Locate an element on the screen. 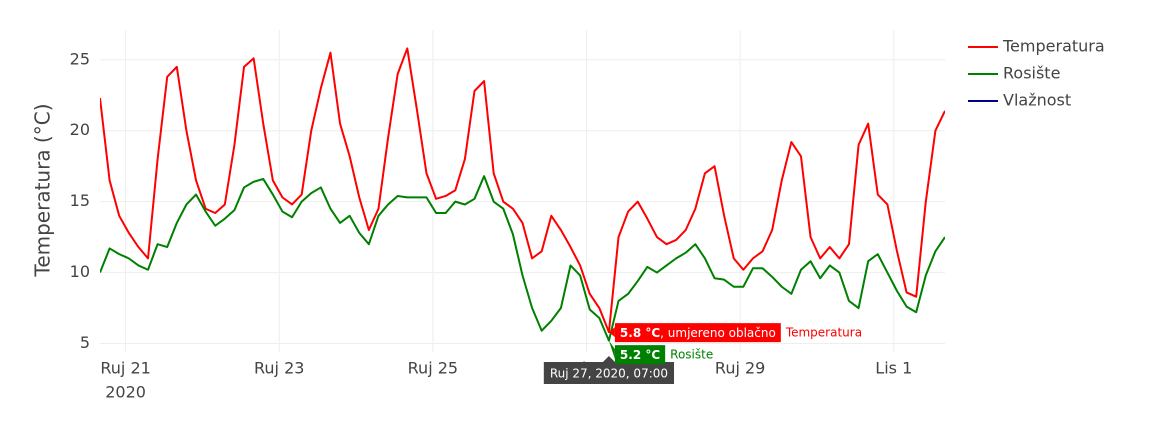 This screenshot has width=1151, height=421. hover-text: 5.8 °C, umjereno oblačno is located at coordinates (698, 333).